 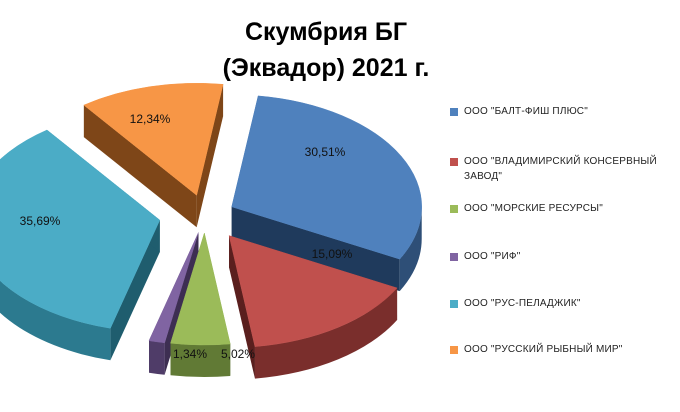 I want to click on pie-slice-top-vladimir, so click(x=313, y=291).